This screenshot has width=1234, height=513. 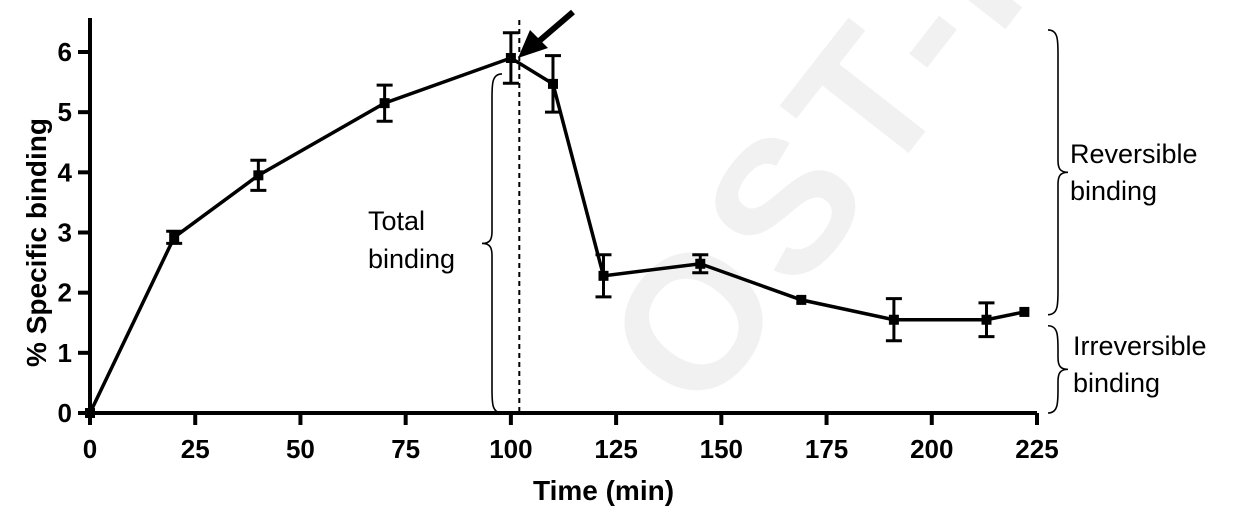 I want to click on irreversible-binding-brace, so click(x=1058, y=369).